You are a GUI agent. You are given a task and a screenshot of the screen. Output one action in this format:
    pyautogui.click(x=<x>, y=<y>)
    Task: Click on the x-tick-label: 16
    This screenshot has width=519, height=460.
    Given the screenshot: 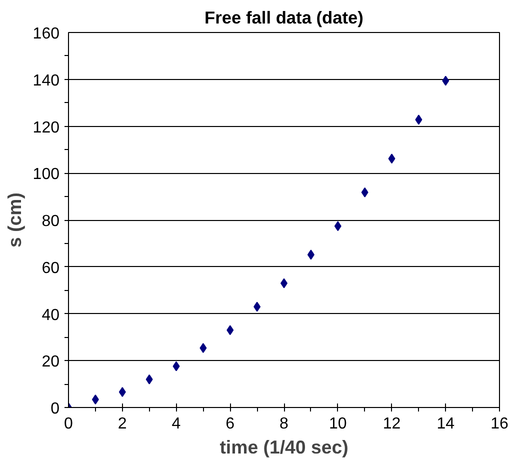 What is the action you would take?
    pyautogui.click(x=499, y=424)
    